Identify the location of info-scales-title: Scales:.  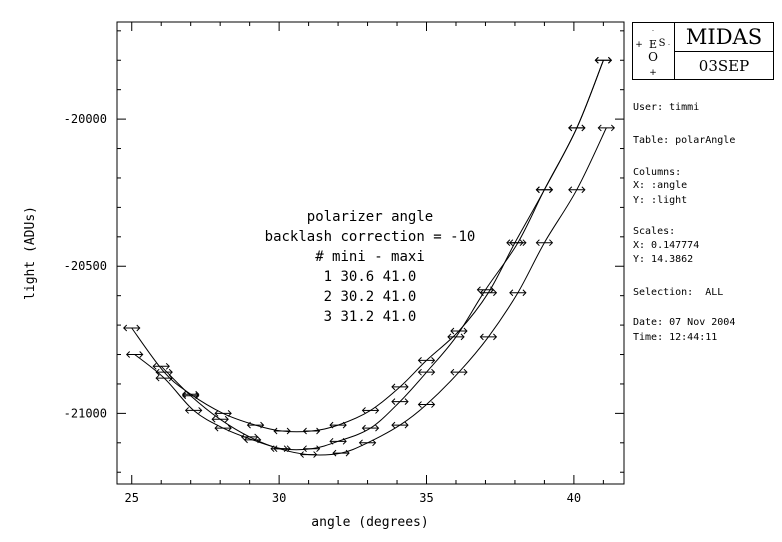
(654, 231).